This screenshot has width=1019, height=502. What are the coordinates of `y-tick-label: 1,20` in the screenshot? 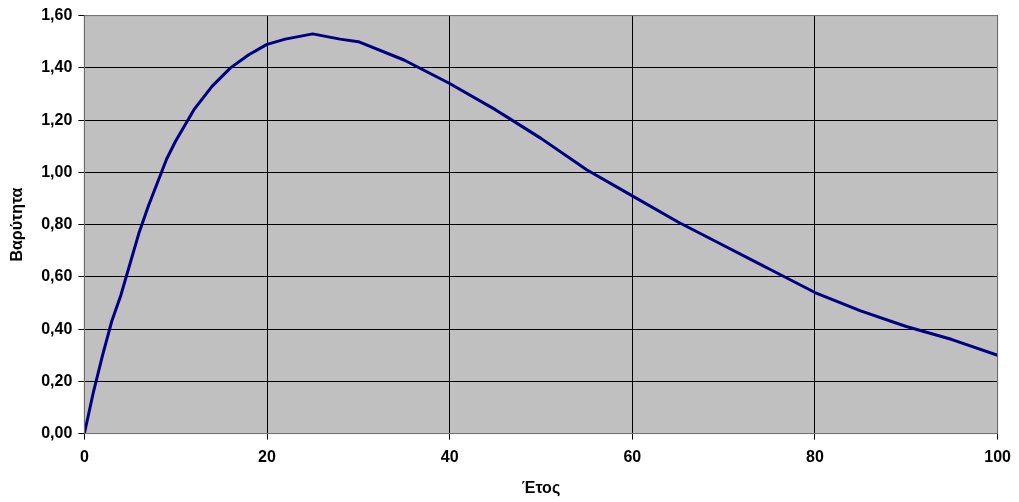 It's located at (57, 119).